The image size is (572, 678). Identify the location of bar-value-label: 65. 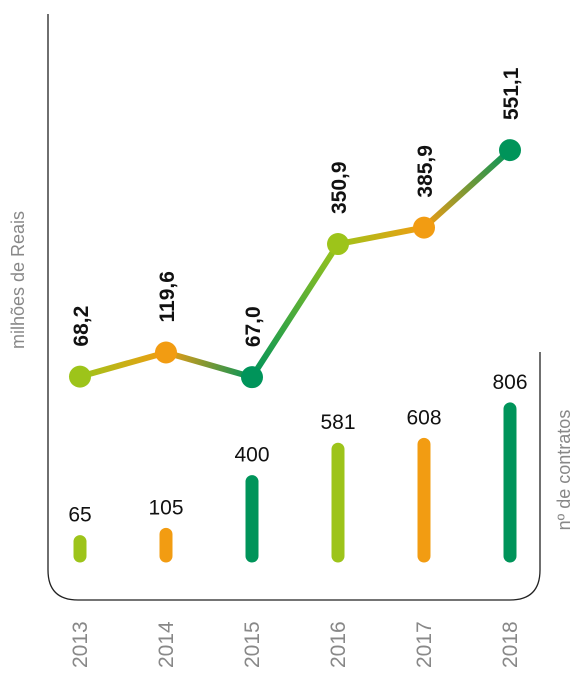
(79, 515).